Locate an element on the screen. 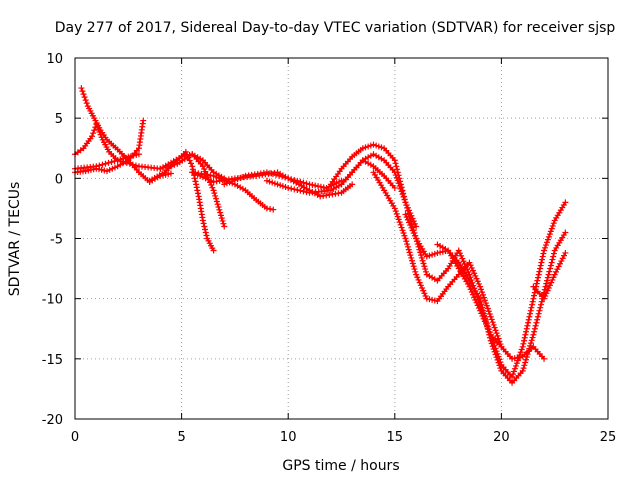 The height and width of the screenshot is (480, 640). x-tick-label: 0 is located at coordinates (75, 437).